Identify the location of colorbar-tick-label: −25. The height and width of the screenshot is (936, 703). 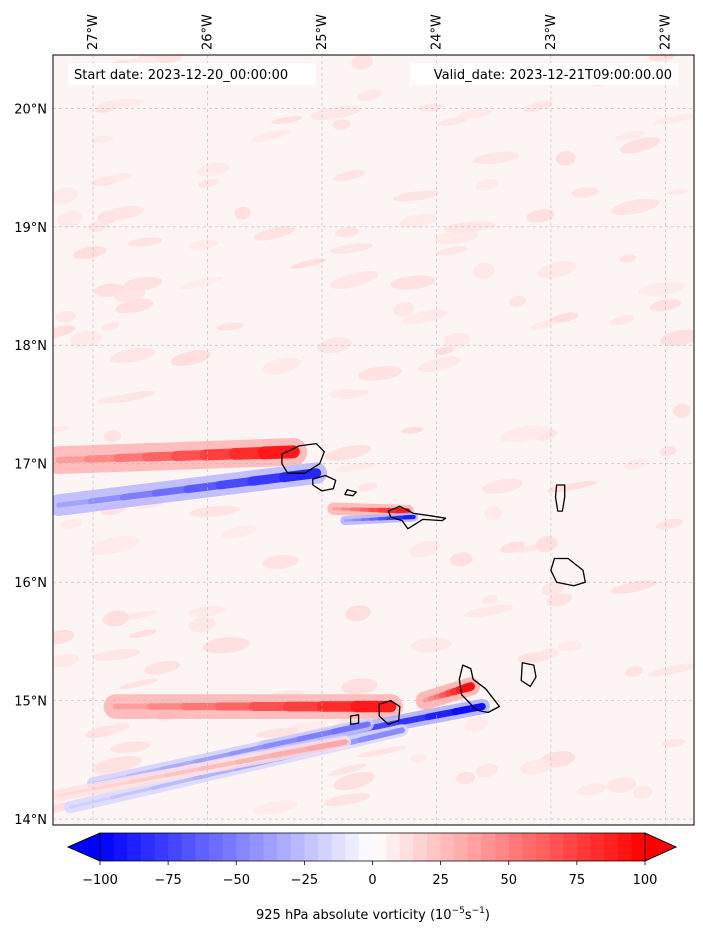
(304, 880).